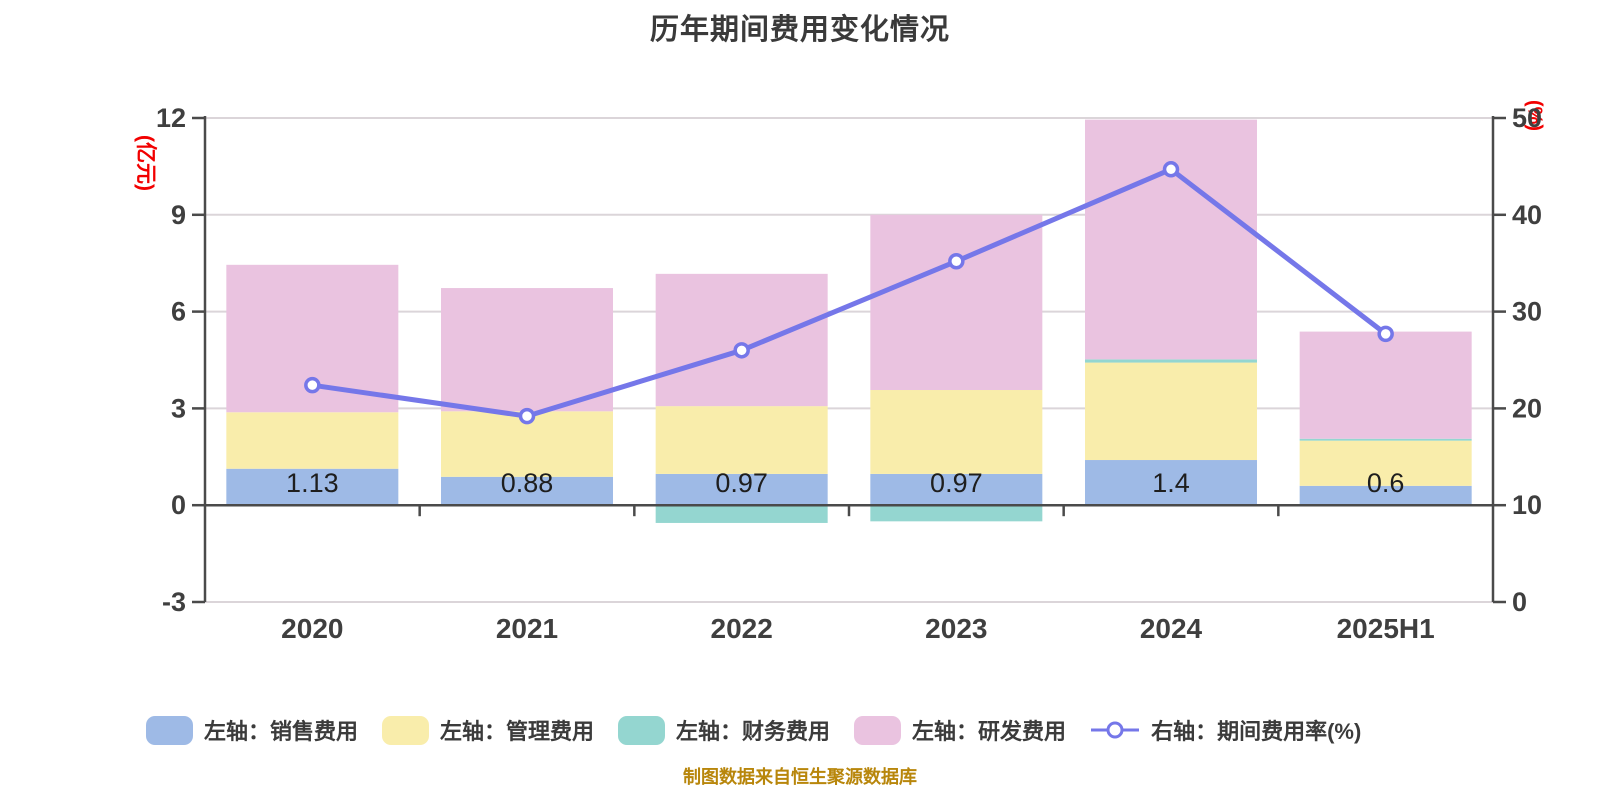 This screenshot has height=800, width=1600. Describe the element at coordinates (1171, 628) in the screenshot. I see `x-axis-label: 2024` at that location.